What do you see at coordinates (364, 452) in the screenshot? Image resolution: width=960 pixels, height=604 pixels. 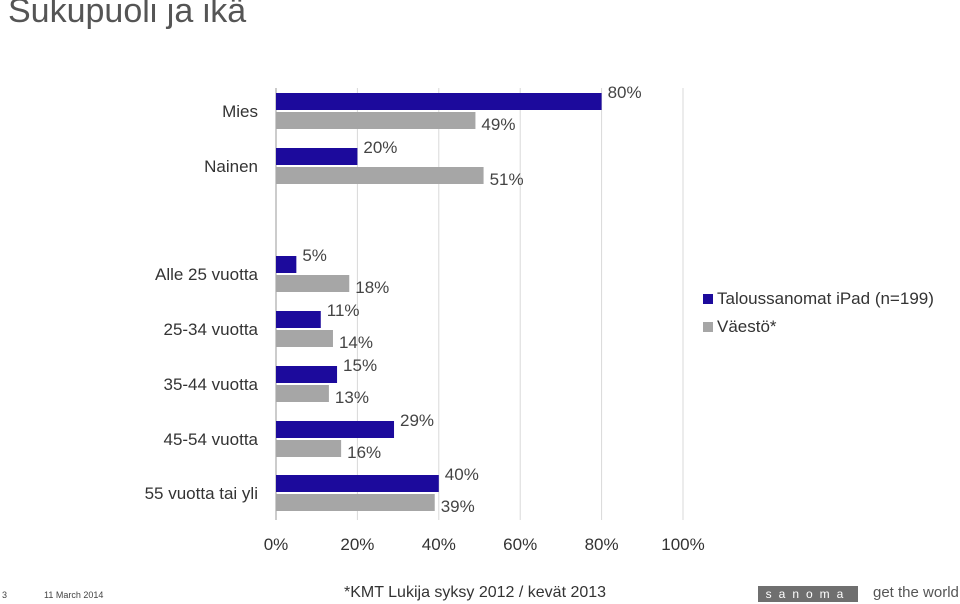 I see `data-label: 16%` at bounding box center [364, 452].